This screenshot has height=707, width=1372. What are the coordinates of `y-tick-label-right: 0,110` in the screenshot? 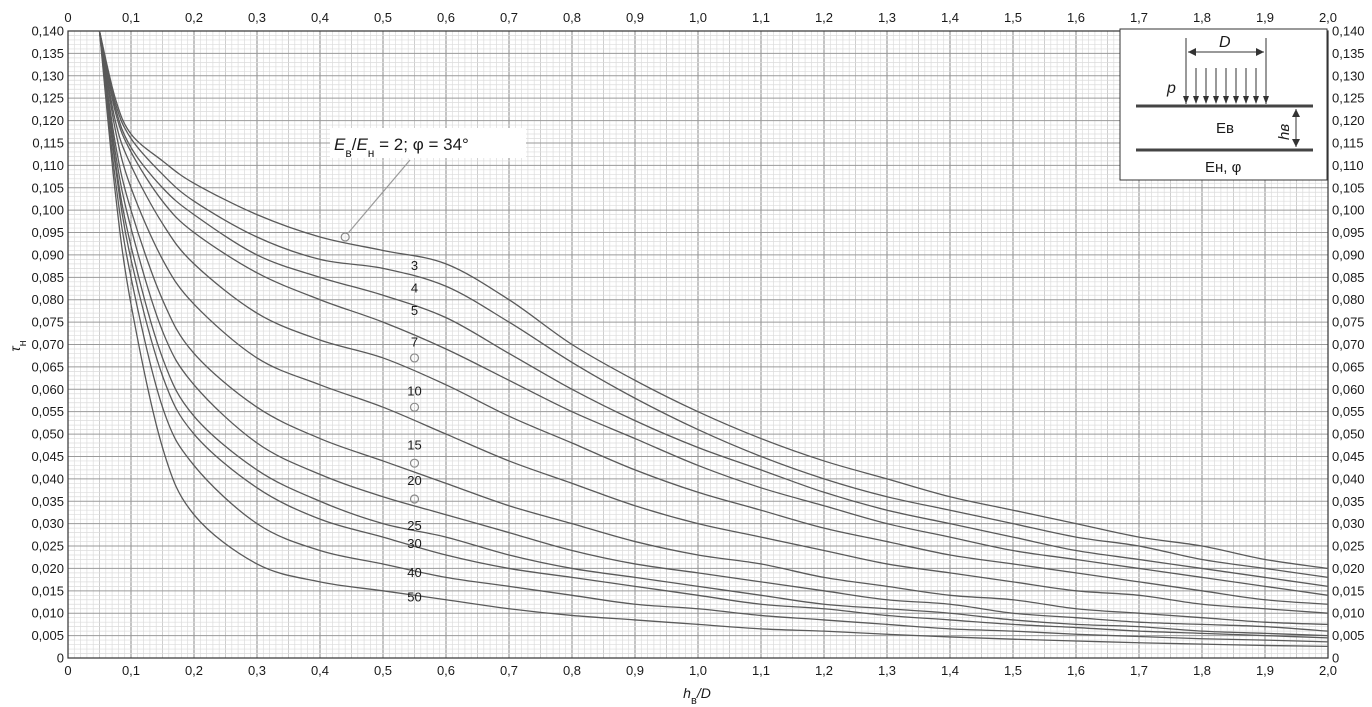 It's located at (1348, 165).